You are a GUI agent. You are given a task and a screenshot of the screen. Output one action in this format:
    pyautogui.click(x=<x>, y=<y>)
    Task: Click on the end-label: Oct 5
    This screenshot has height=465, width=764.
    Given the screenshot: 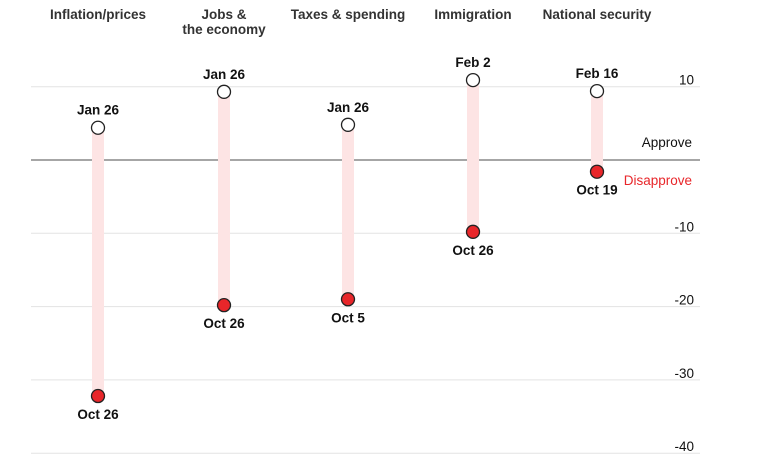 What is the action you would take?
    pyautogui.click(x=348, y=317)
    